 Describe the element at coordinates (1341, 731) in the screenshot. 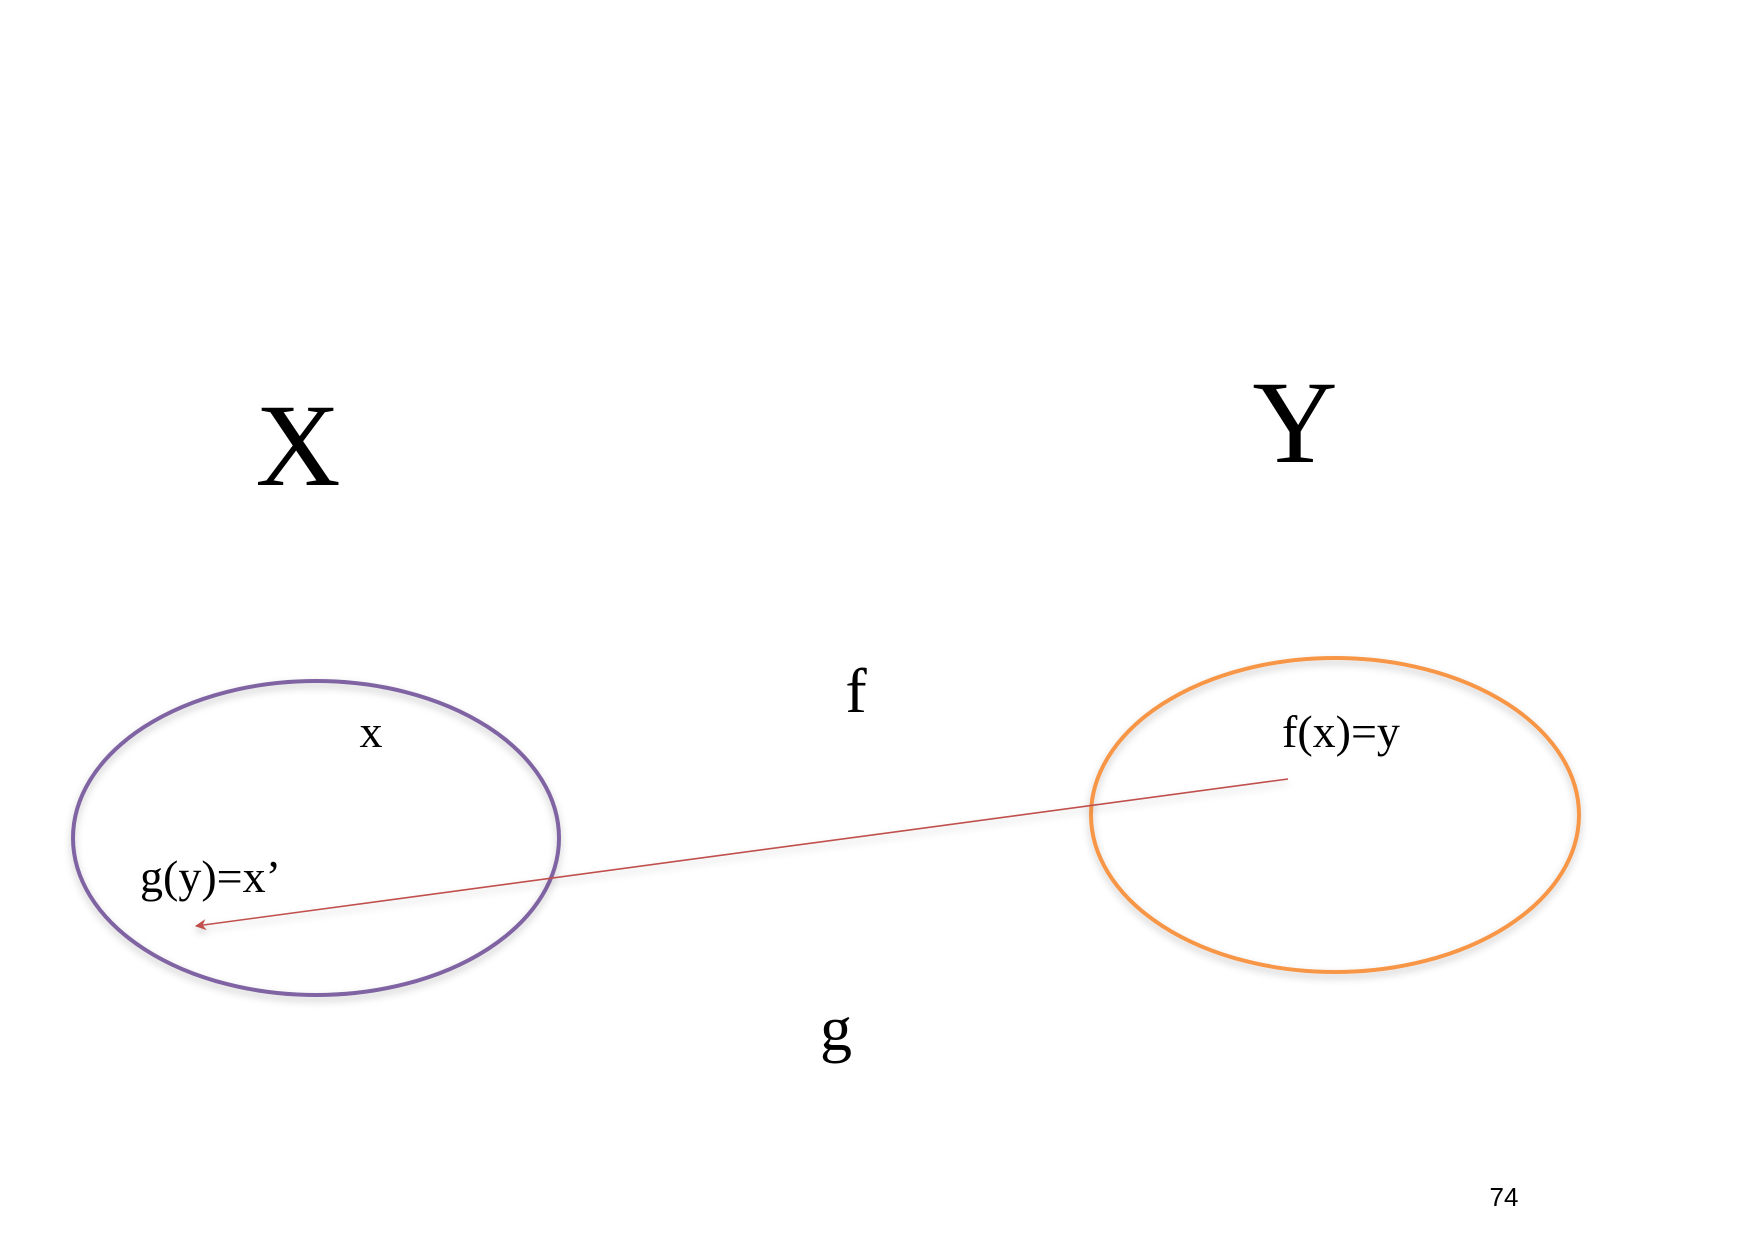

I see `element-fx-label: f(x)=y` at that location.